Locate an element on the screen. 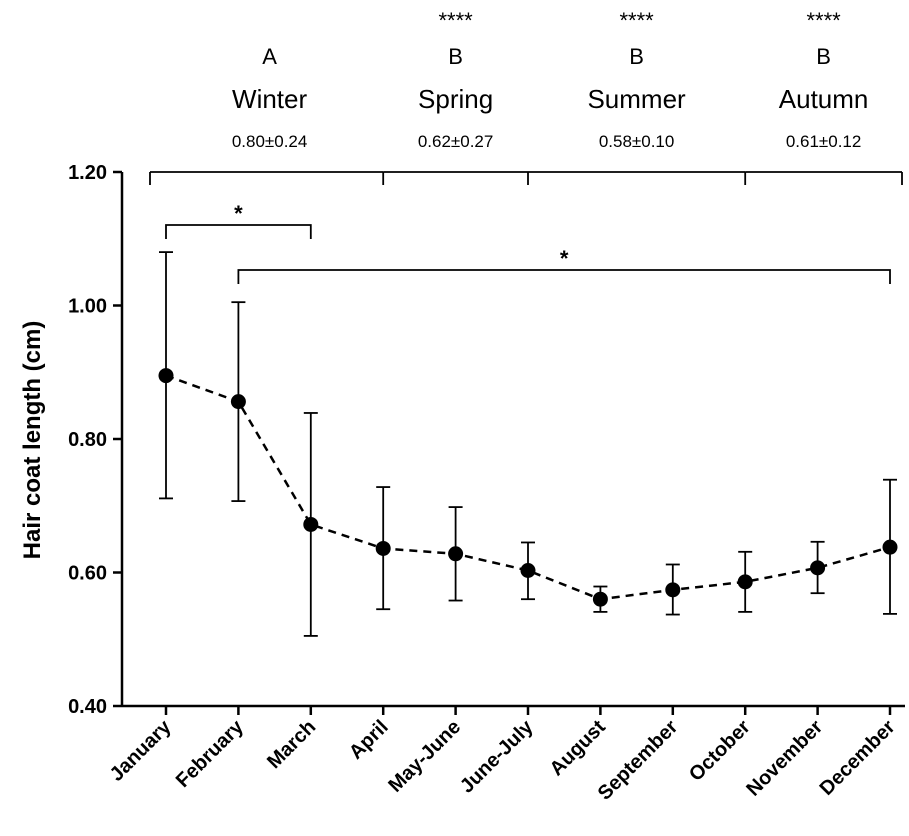 Image resolution: width=909 pixels, height=836 pixels. x-tick-label: December is located at coordinates (858, 758).